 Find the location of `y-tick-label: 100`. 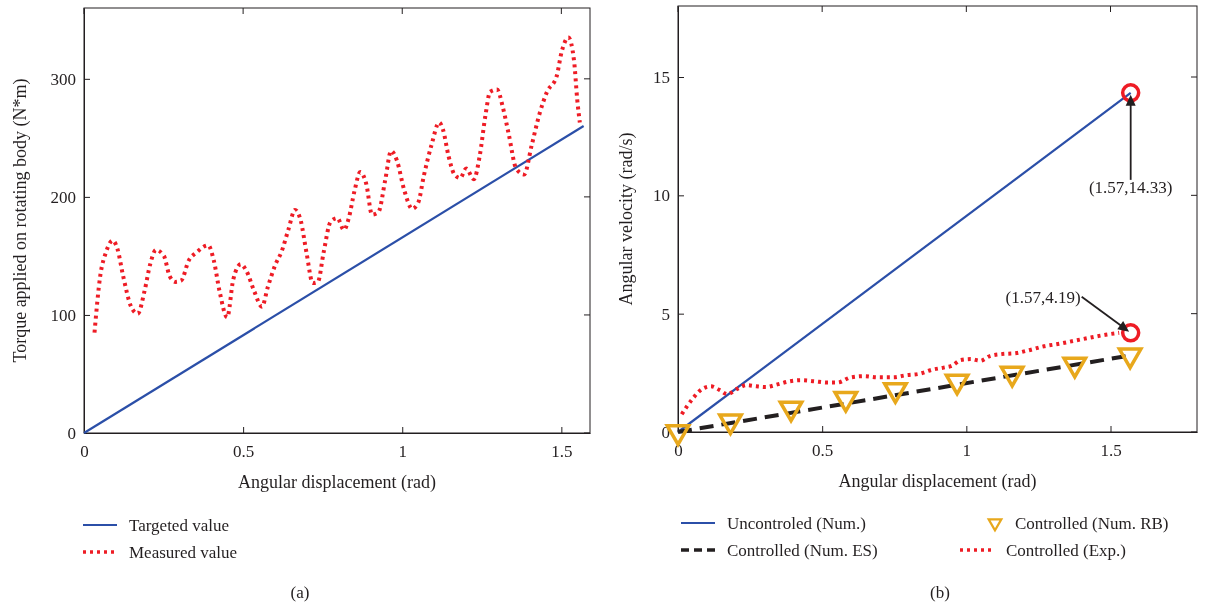

y-tick-label: 100 is located at coordinates (63, 315).